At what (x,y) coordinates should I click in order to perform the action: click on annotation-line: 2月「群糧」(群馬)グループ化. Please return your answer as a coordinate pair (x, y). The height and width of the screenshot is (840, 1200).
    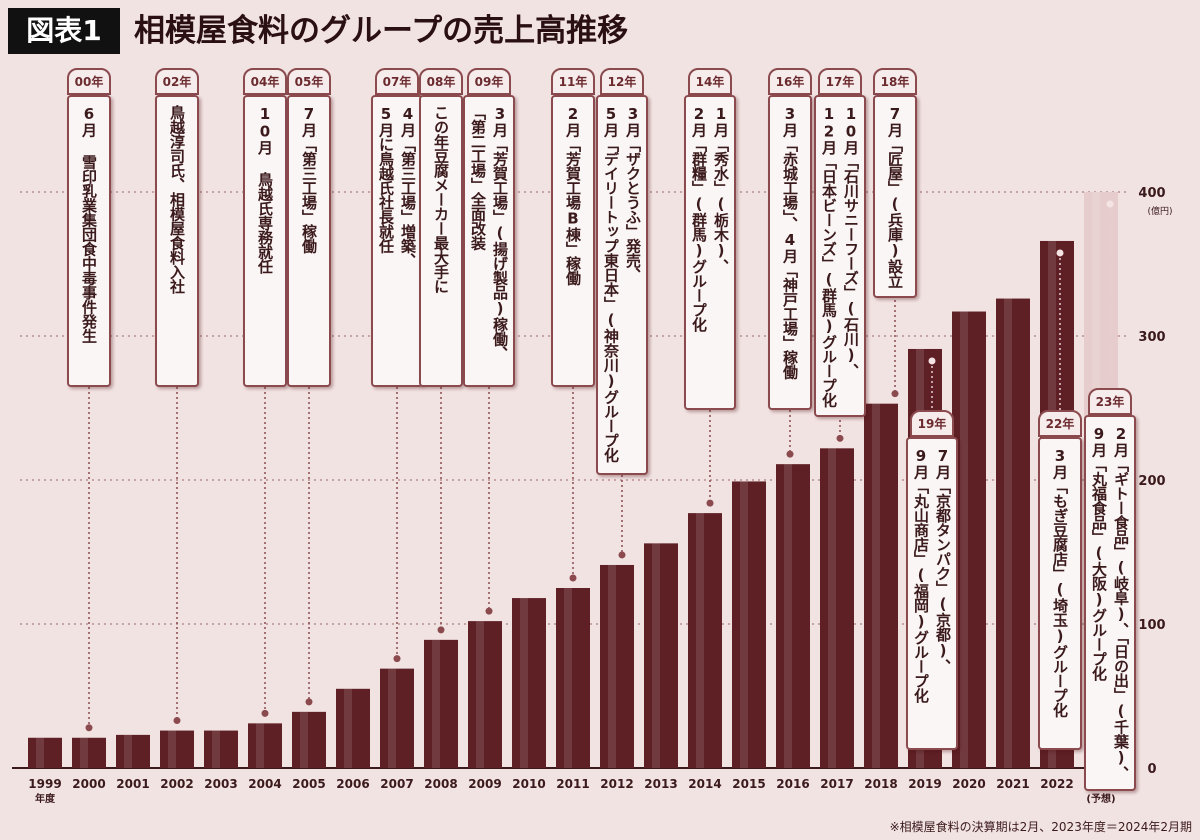
    Looking at the image, I should click on (699, 218).